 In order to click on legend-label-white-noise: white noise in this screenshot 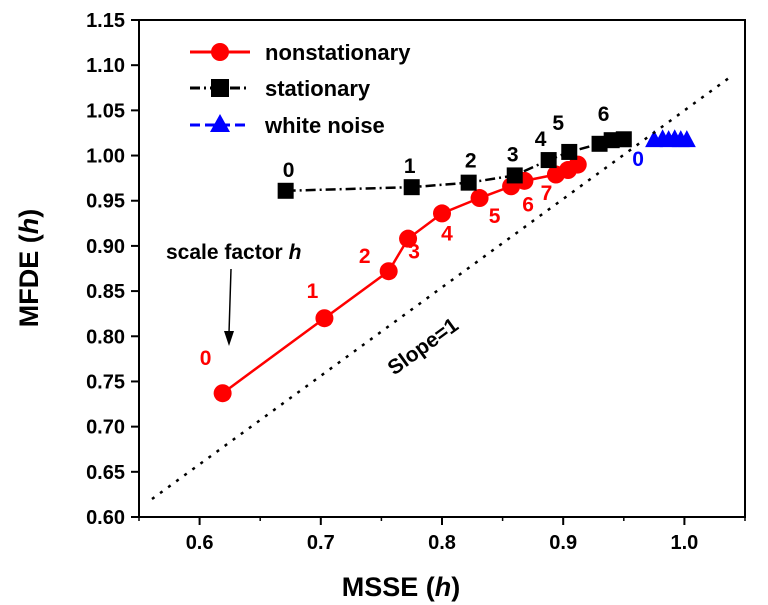, I will do `click(324, 125)`.